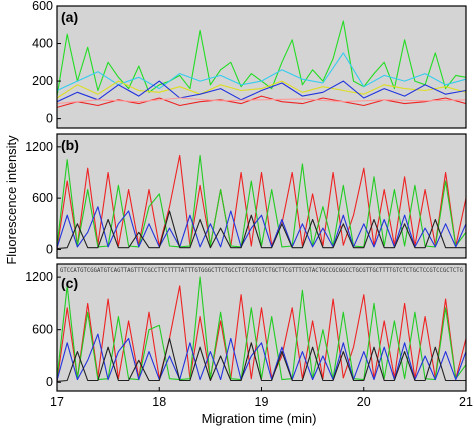 This screenshot has width=474, height=429. I want to click on y-axis-label: Fluorescence intensity, so click(11, 200).